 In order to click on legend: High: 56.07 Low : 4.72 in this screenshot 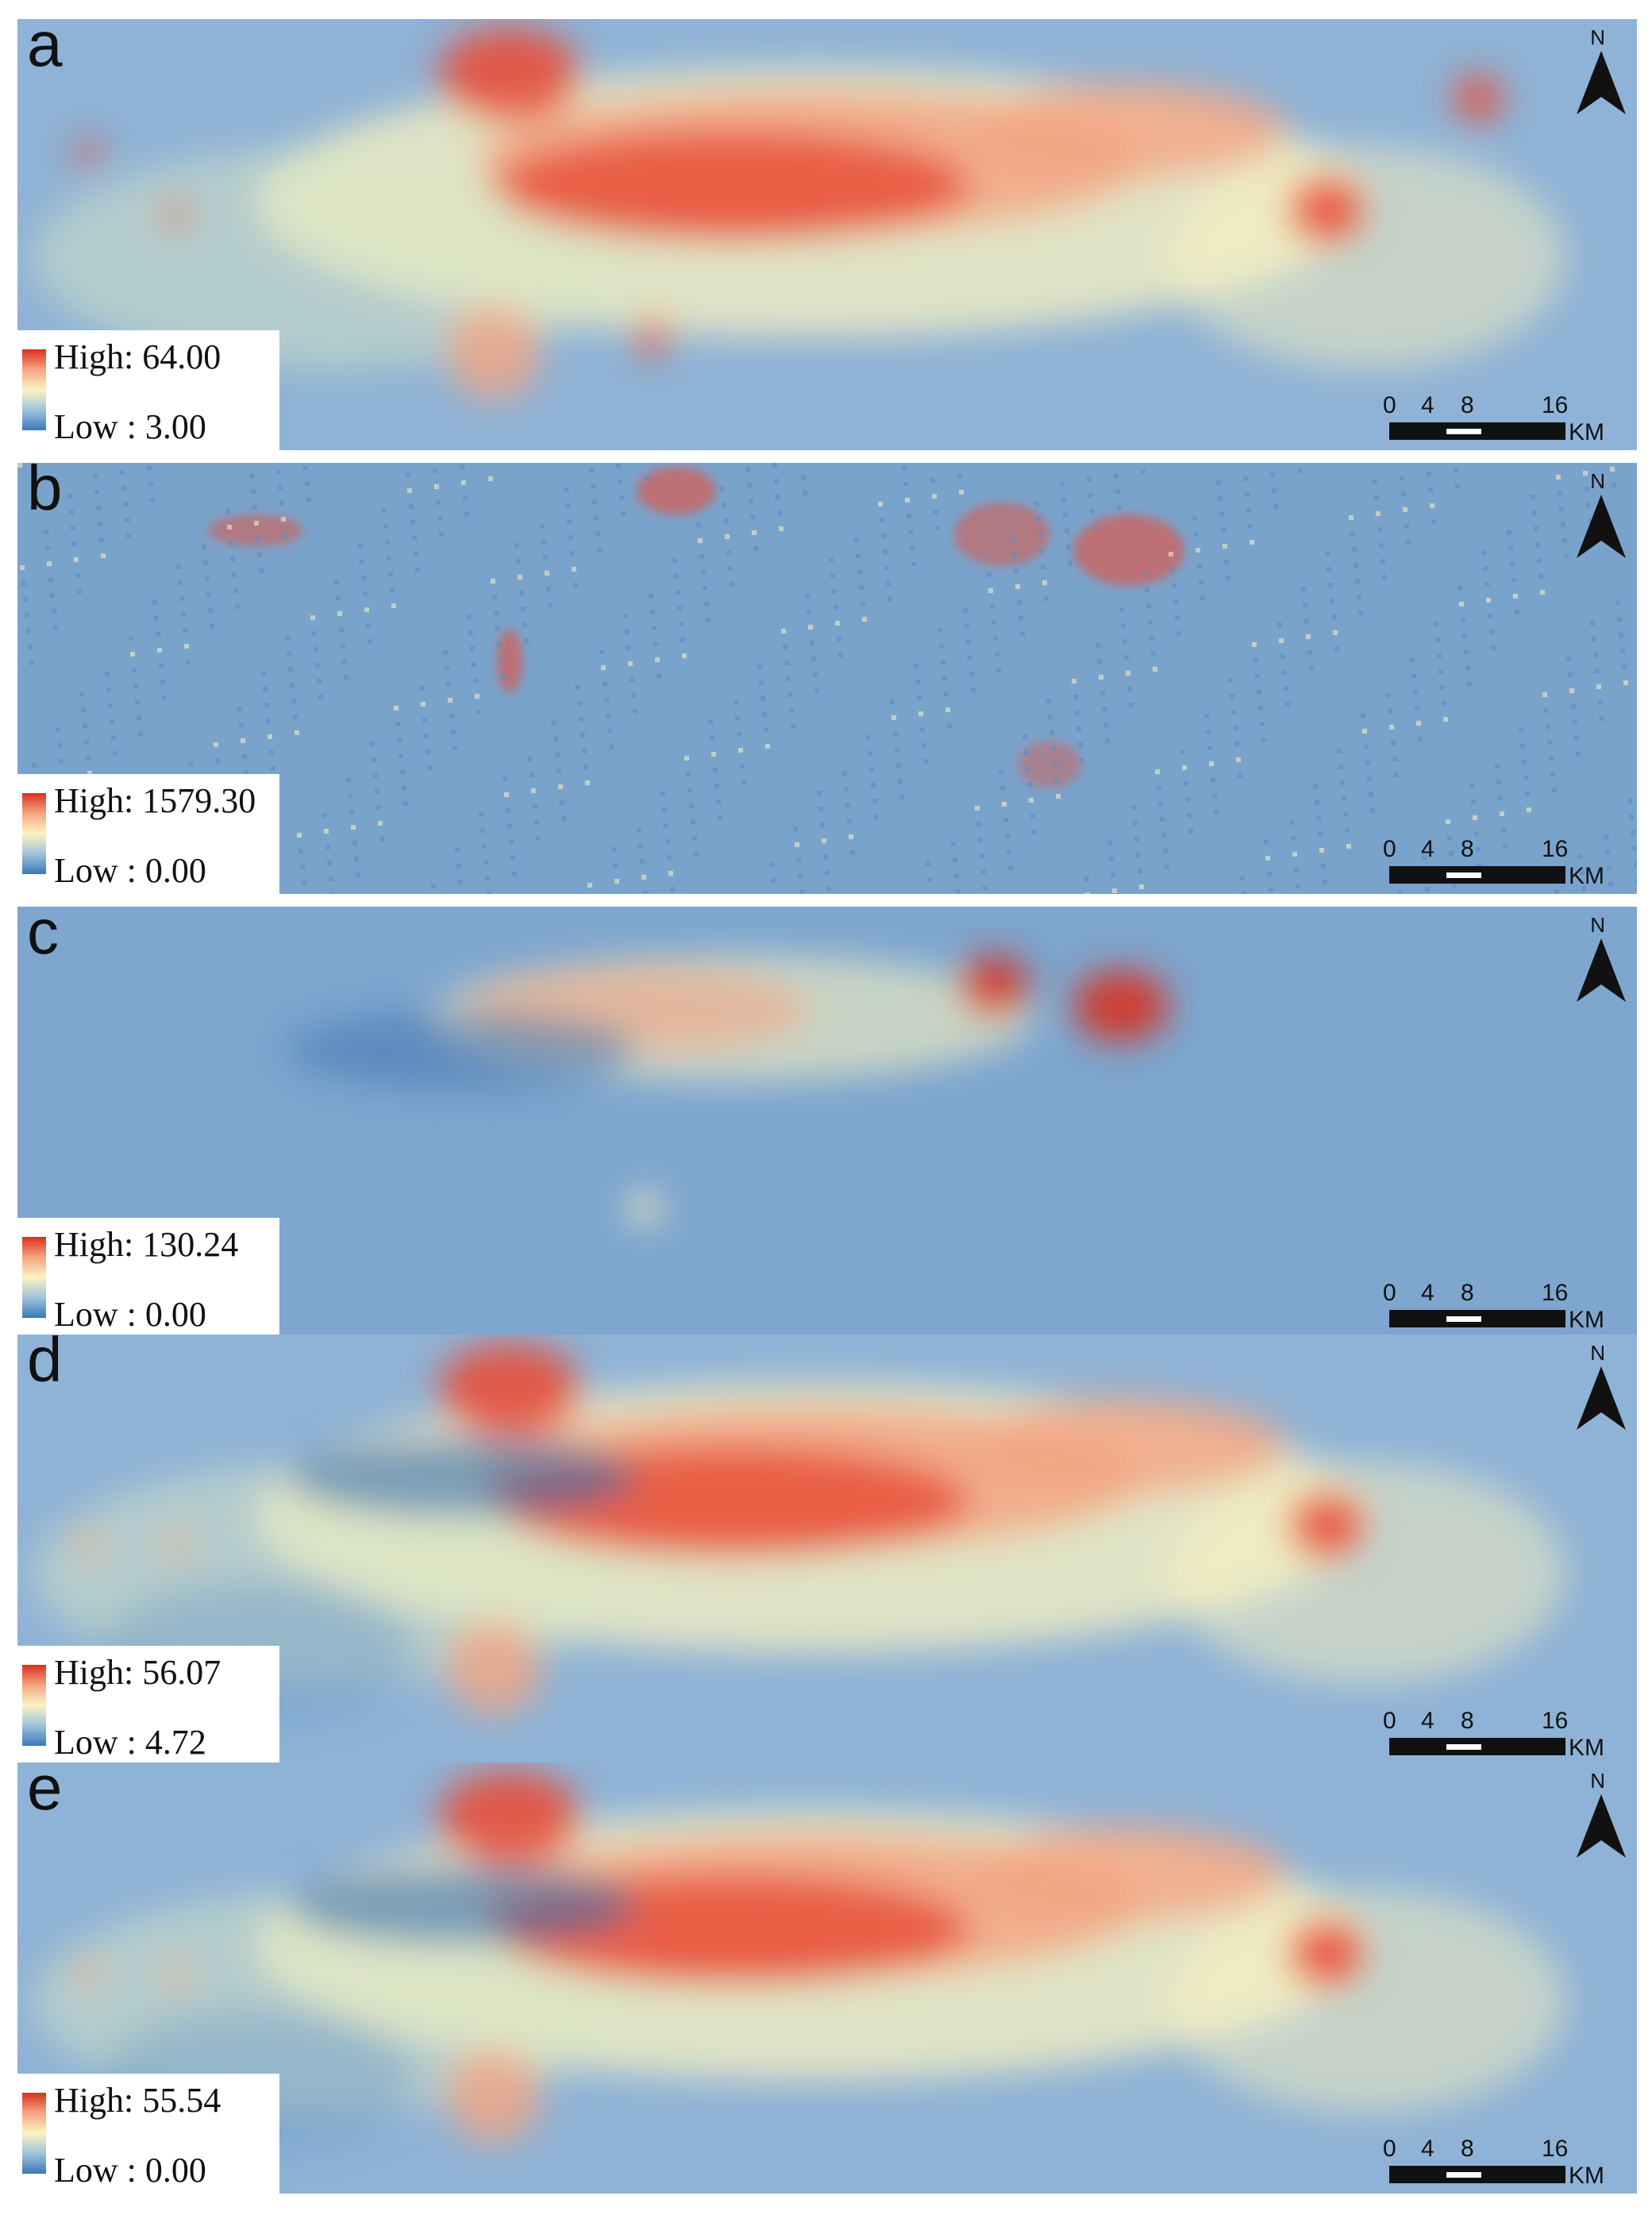, I will do `click(148, 1706)`.